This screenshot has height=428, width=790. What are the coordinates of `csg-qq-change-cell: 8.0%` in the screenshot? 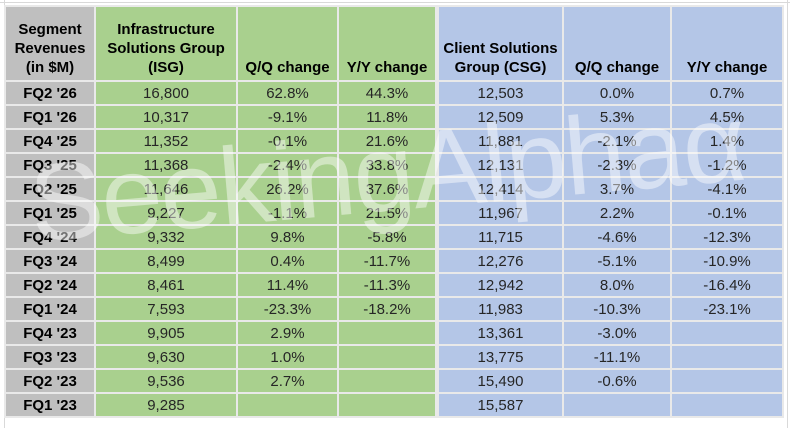 It's located at (617, 285).